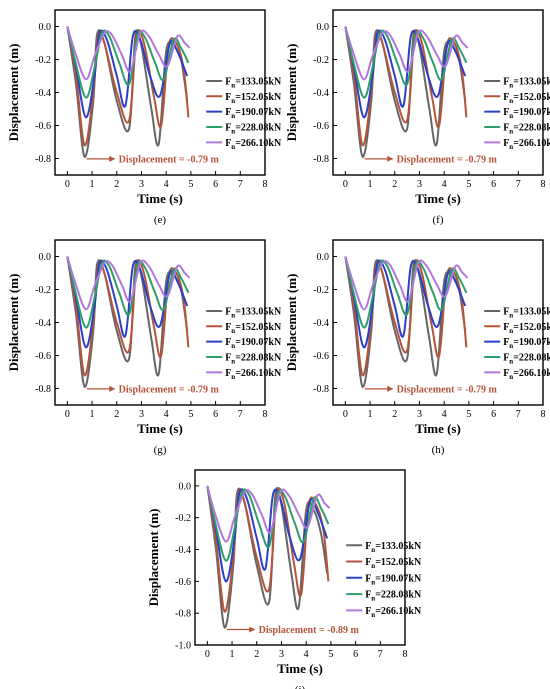  What do you see at coordinates (183, 646) in the screenshot?
I see `y-tick-label: -1.0` at bounding box center [183, 646].